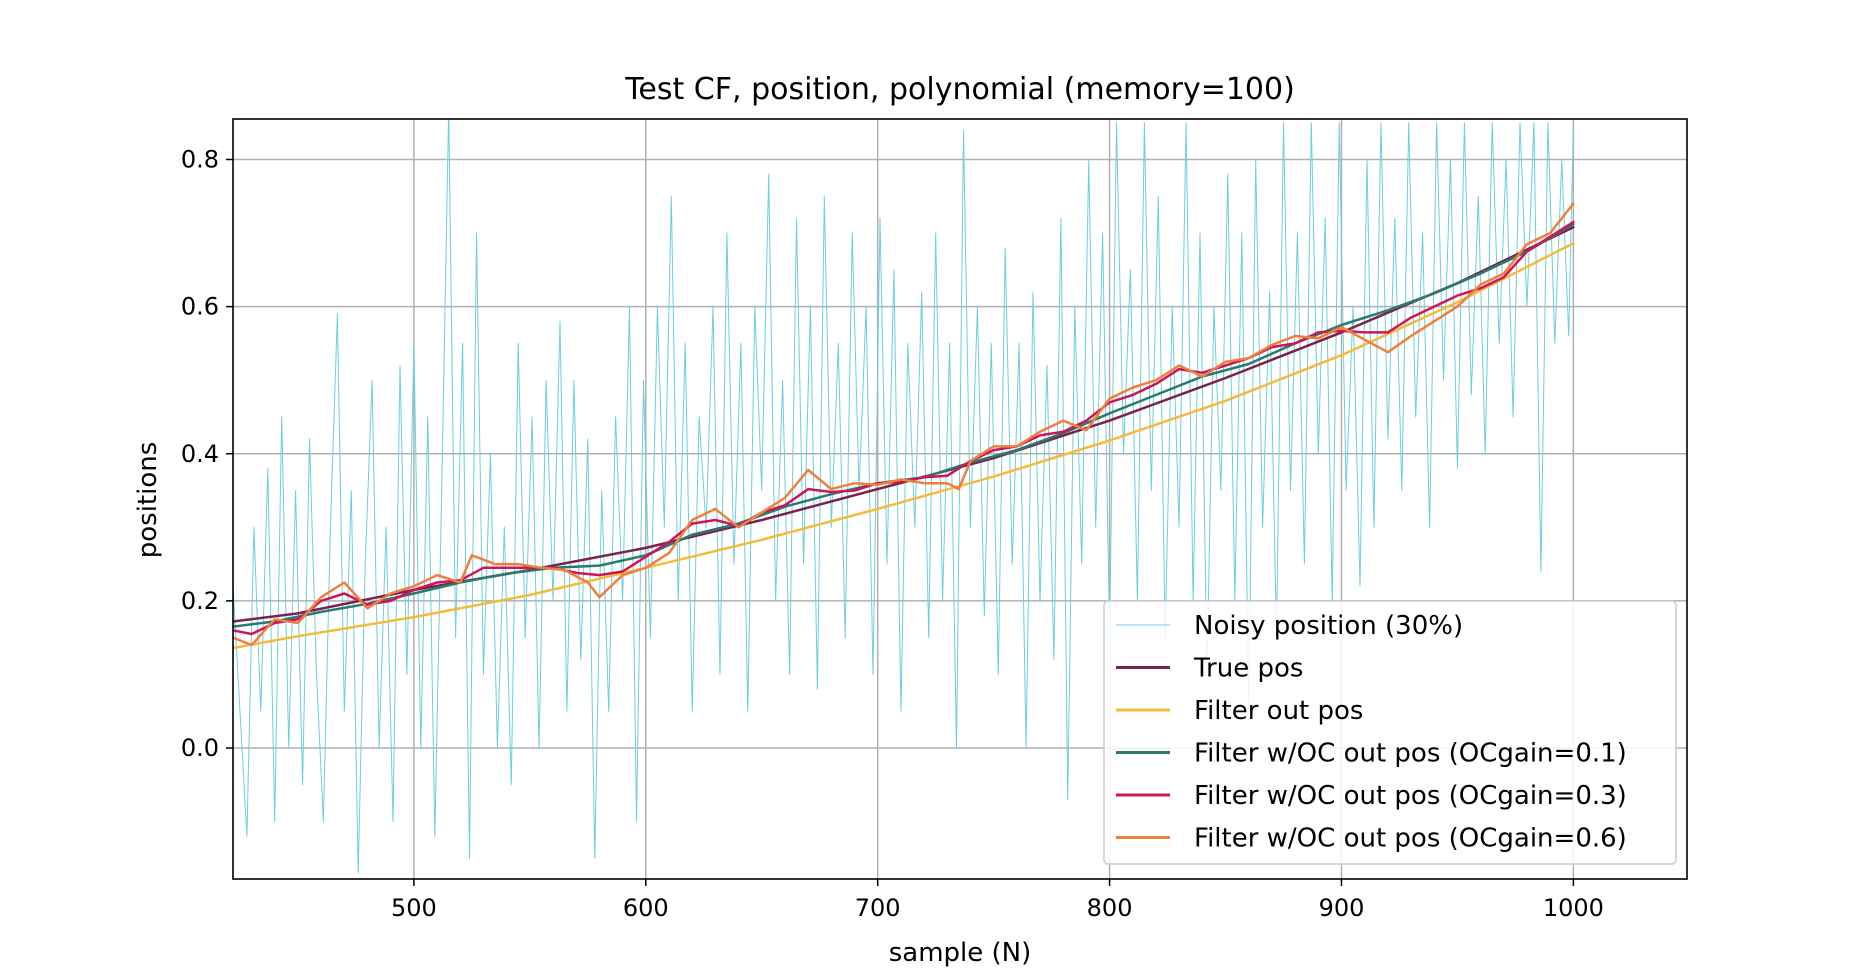 Image resolution: width=1850 pixels, height=978 pixels. Describe the element at coordinates (200, 601) in the screenshot. I see `y-tick-label: 0.2` at that location.